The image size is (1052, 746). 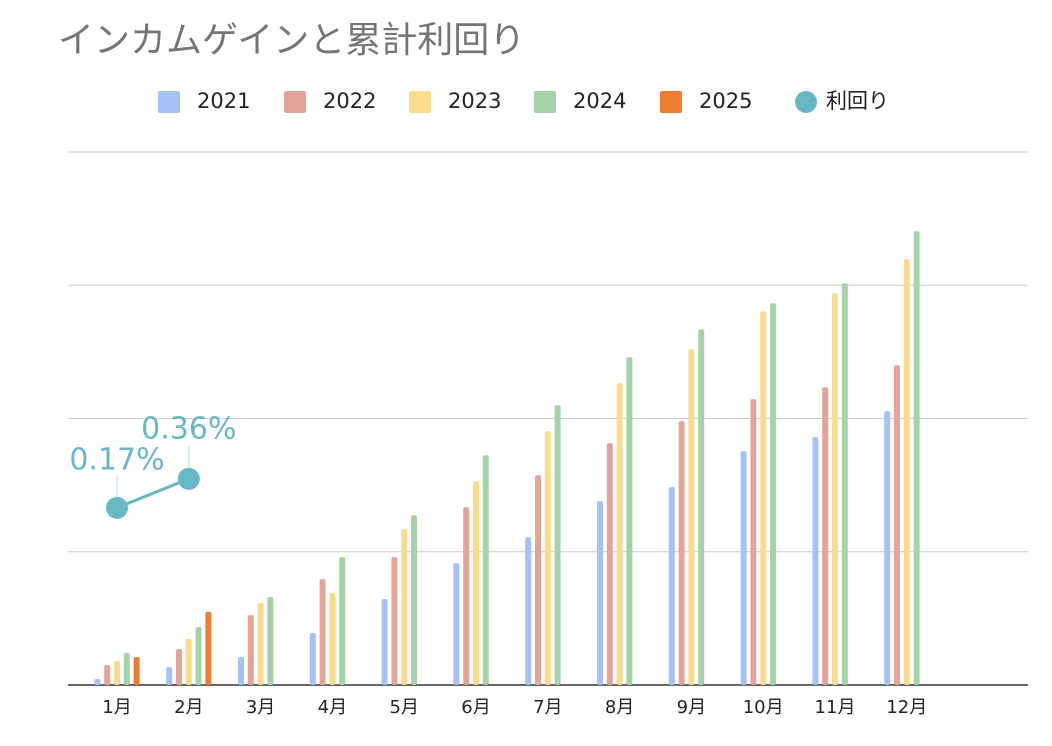 What do you see at coordinates (906, 707) in the screenshot?
I see `x-tick-label: 12月` at bounding box center [906, 707].